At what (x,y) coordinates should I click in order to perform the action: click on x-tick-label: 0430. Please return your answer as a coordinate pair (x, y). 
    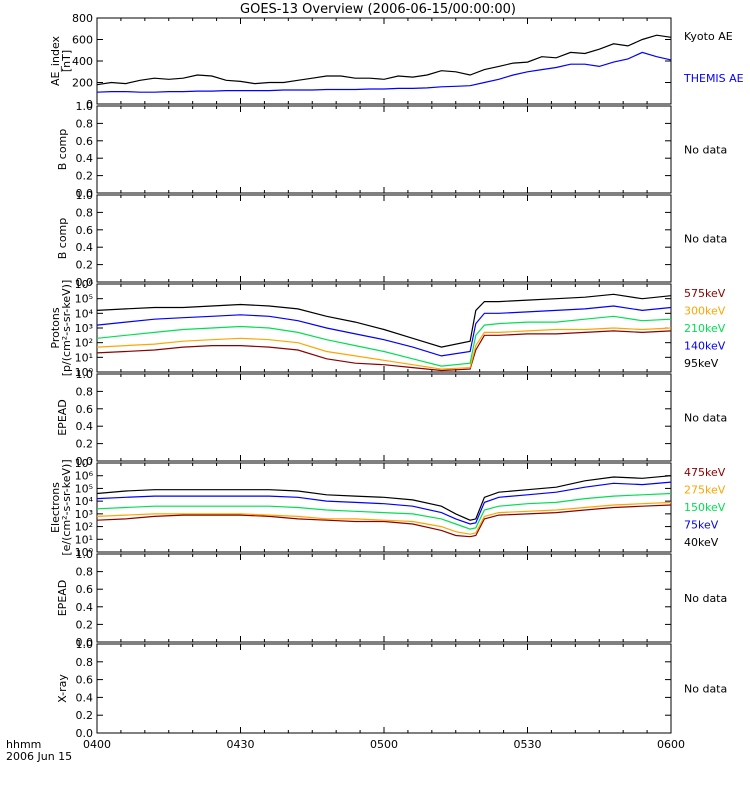
    Looking at the image, I should click on (241, 744).